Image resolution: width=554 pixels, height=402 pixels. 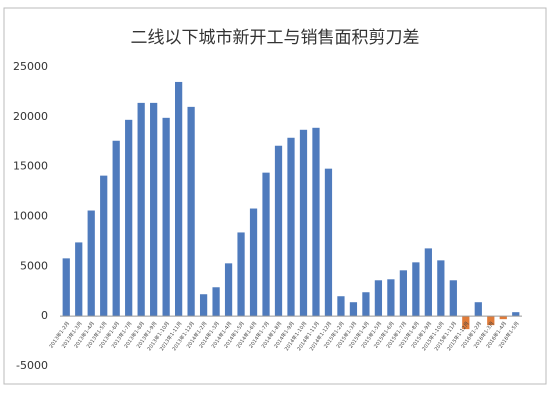 I want to click on y-tick-label: 15000, so click(x=30, y=166).